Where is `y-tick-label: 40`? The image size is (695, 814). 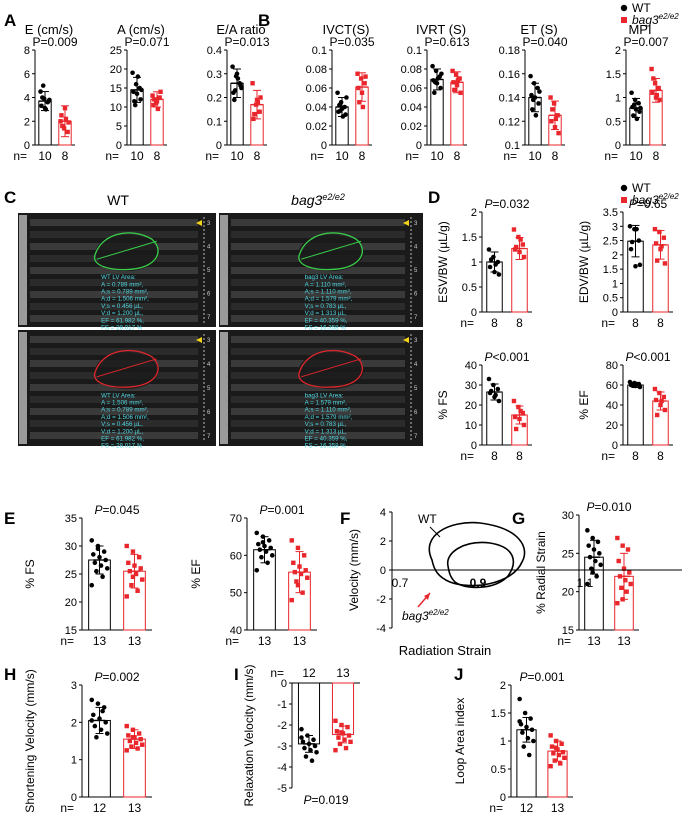
y-tick-label: 40 is located at coordinates (471, 366).